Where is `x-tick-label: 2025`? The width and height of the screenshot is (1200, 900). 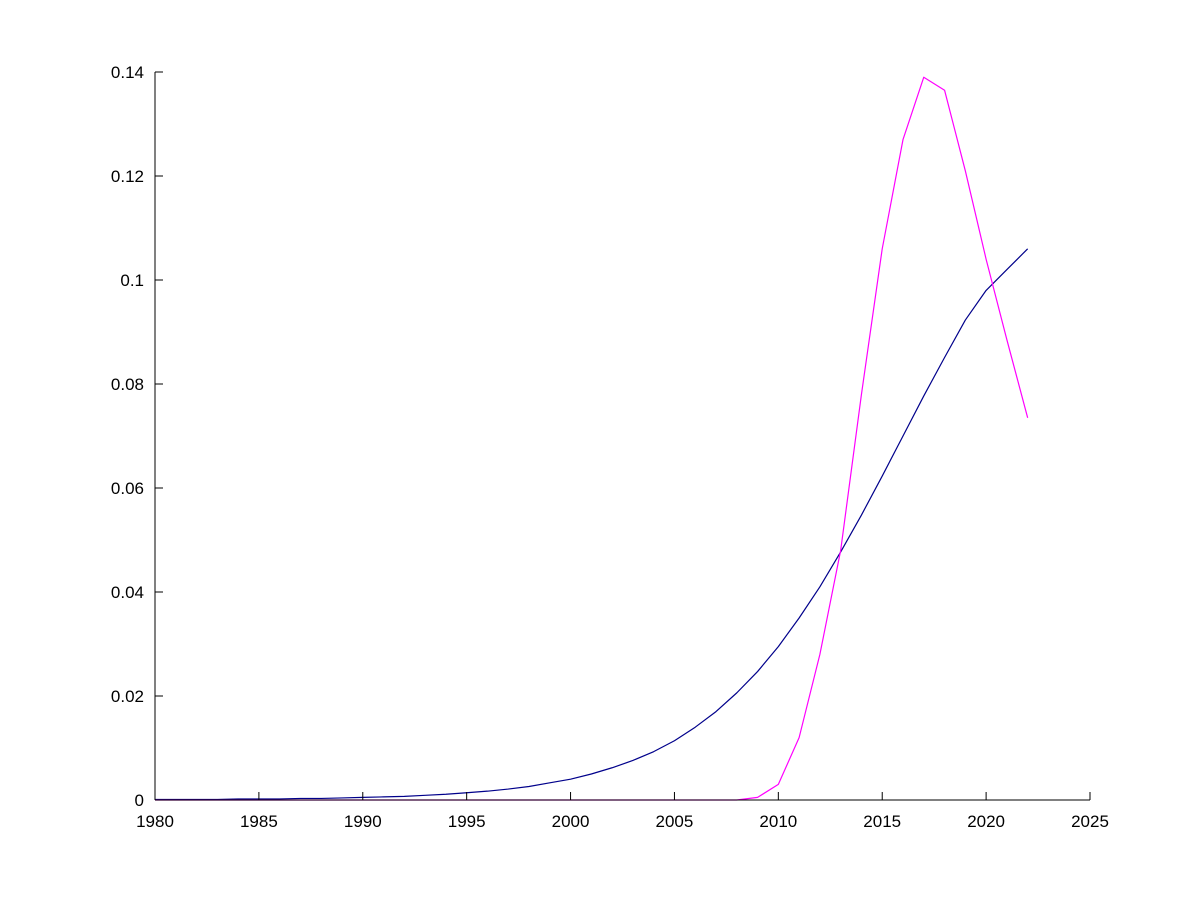 x-tick-label: 2025 is located at coordinates (1090, 821).